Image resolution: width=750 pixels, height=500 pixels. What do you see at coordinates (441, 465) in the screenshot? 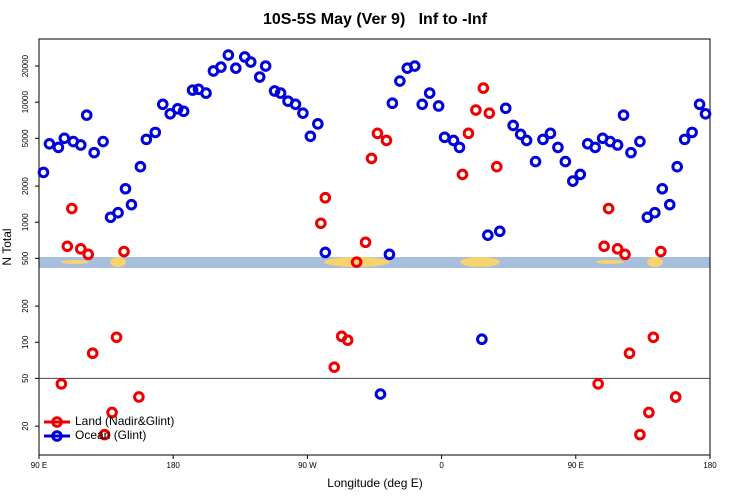
I see `x-tick-label: 0` at bounding box center [441, 465].